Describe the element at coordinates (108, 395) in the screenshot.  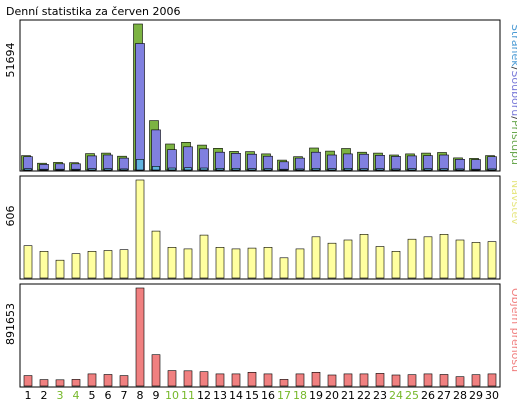
I see `x-tick-label: 6` at that location.